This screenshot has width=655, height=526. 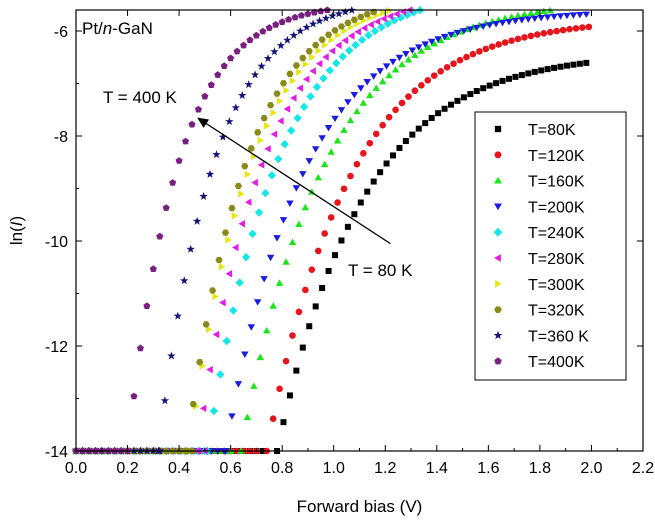 What do you see at coordinates (61, 137) in the screenshot?
I see `y-tick-label: -8` at bounding box center [61, 137].